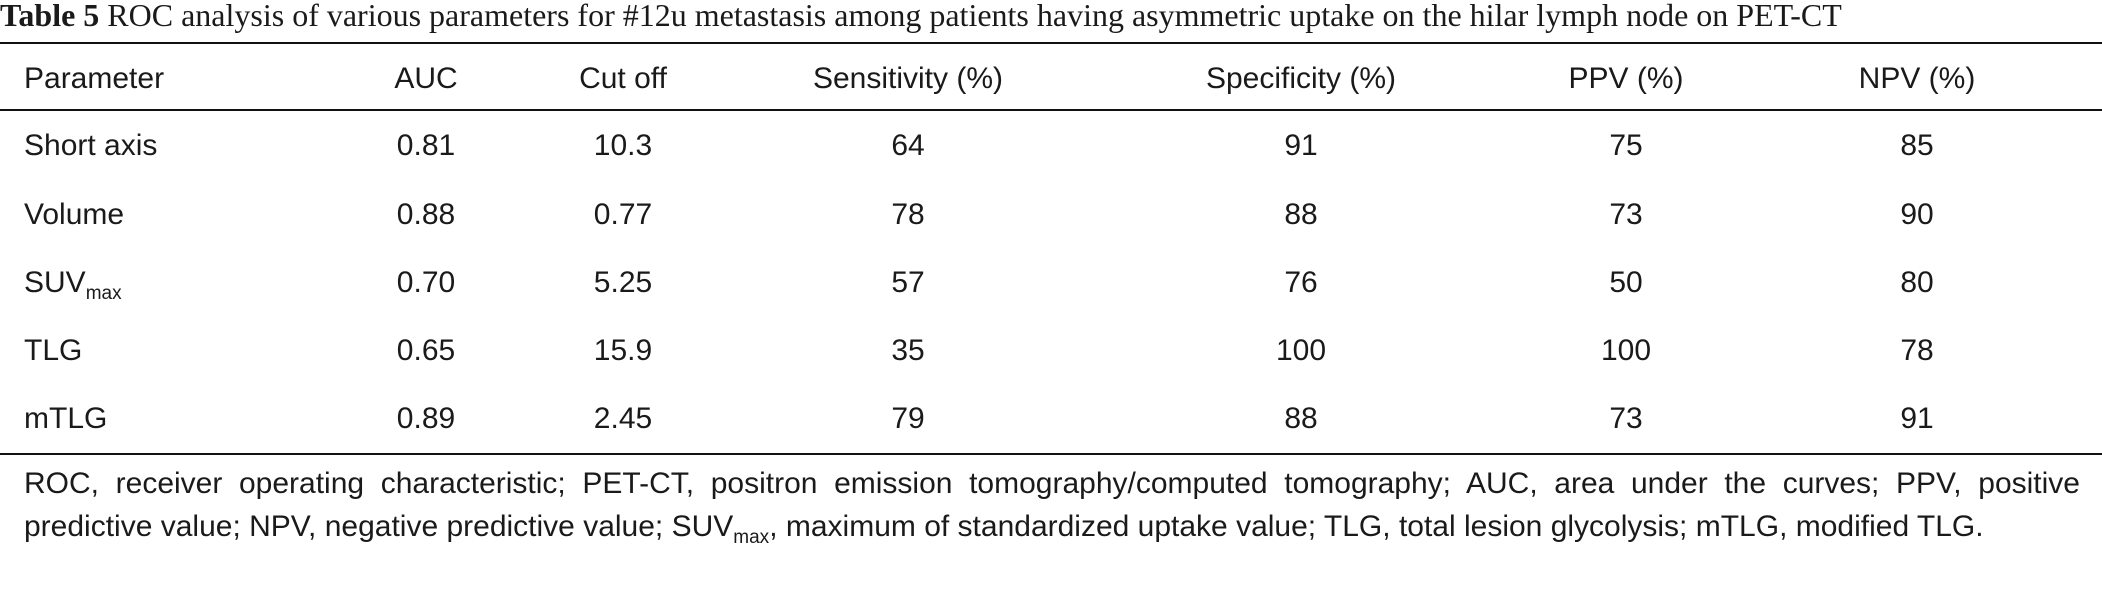 The width and height of the screenshot is (2102, 594). I want to click on row-parameter-text: TLG, so click(53, 350).